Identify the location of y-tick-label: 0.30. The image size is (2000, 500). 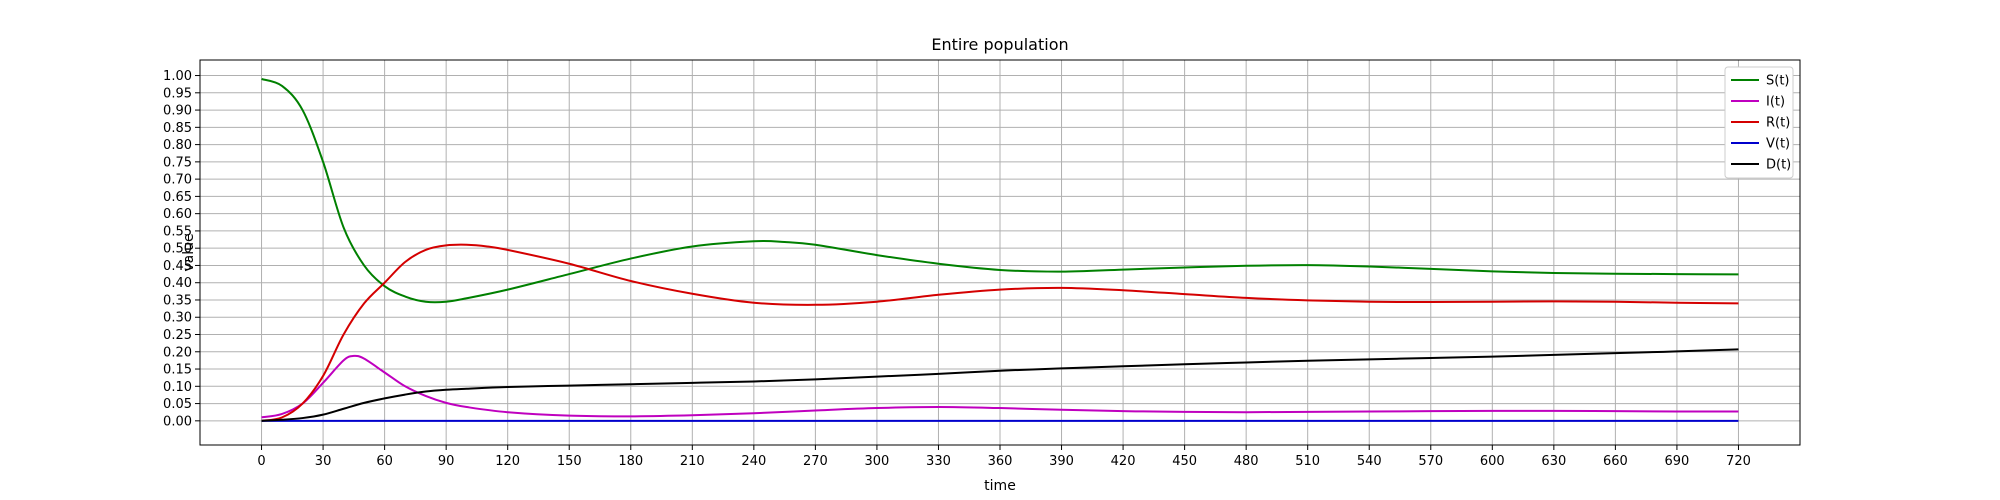
(177, 318).